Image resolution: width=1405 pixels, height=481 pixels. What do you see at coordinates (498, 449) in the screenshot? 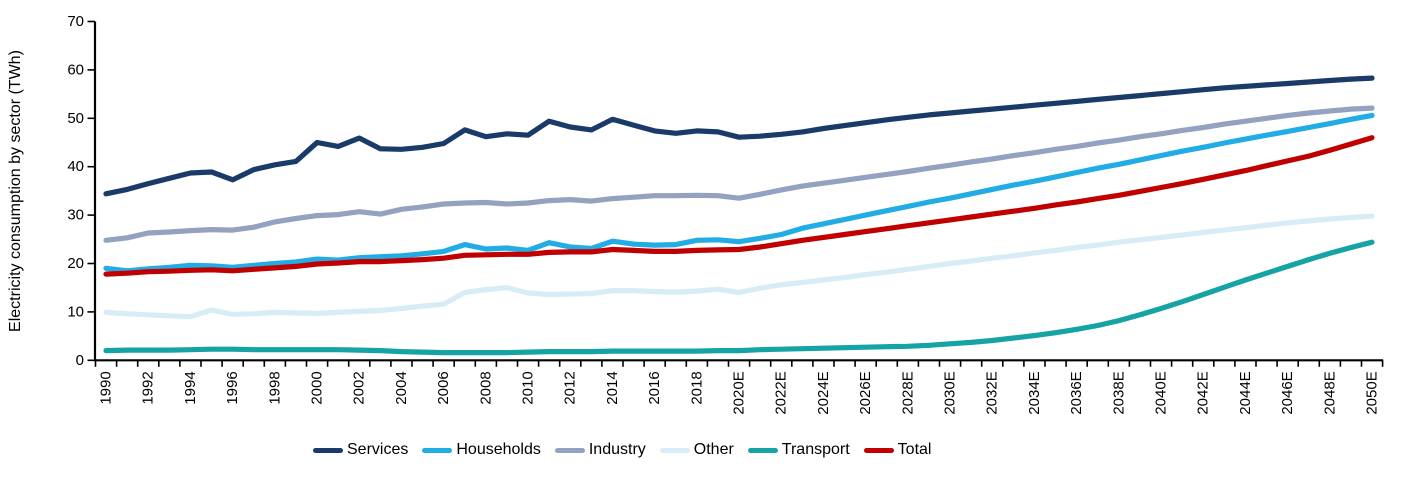
I see `legend-label-households: Households` at bounding box center [498, 449].